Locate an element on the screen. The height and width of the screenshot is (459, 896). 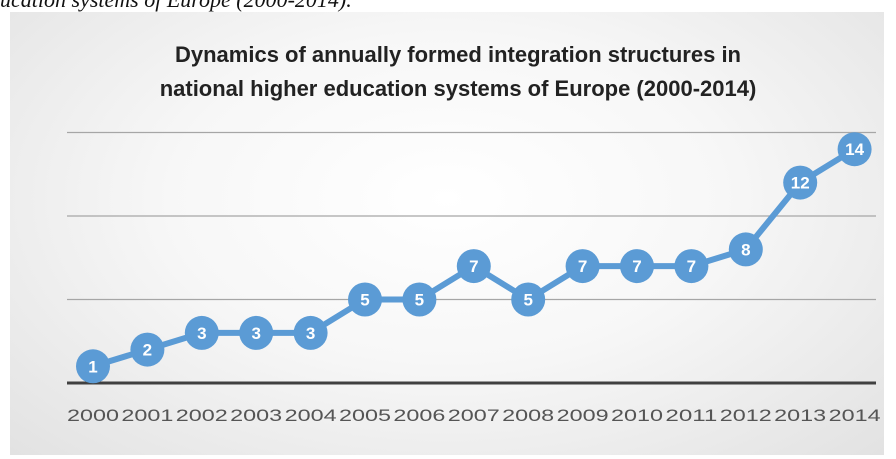
data-label-2001: 2 is located at coordinates (147, 350).